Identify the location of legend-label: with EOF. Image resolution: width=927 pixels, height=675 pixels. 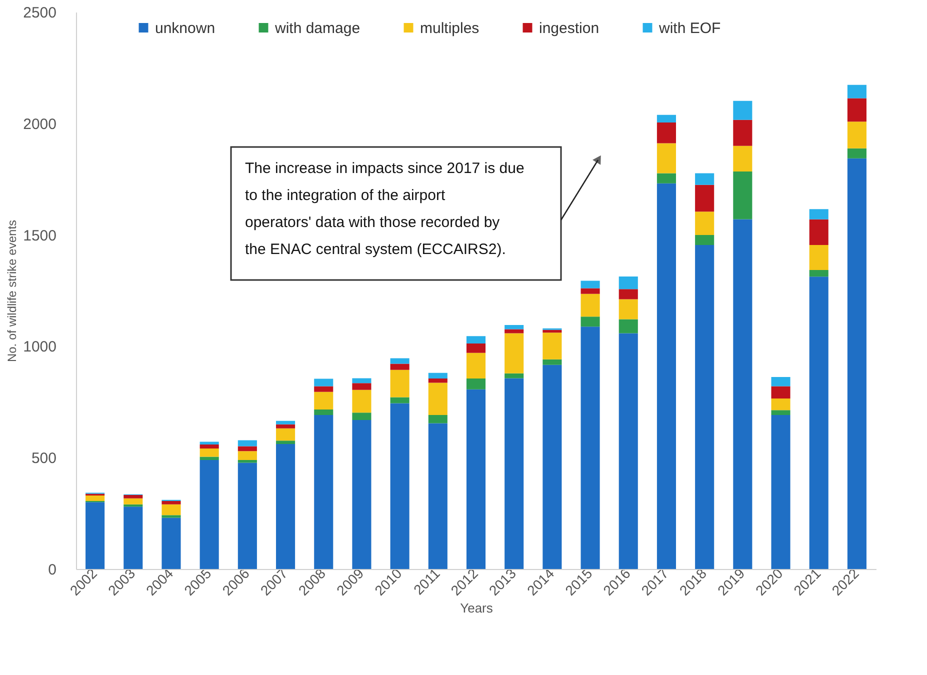
(689, 28).